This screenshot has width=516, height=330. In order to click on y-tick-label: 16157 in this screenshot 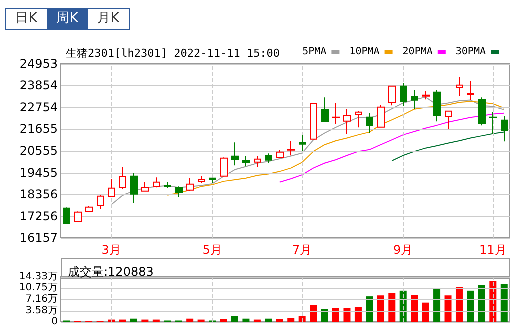, I will do `click(39, 238)`.